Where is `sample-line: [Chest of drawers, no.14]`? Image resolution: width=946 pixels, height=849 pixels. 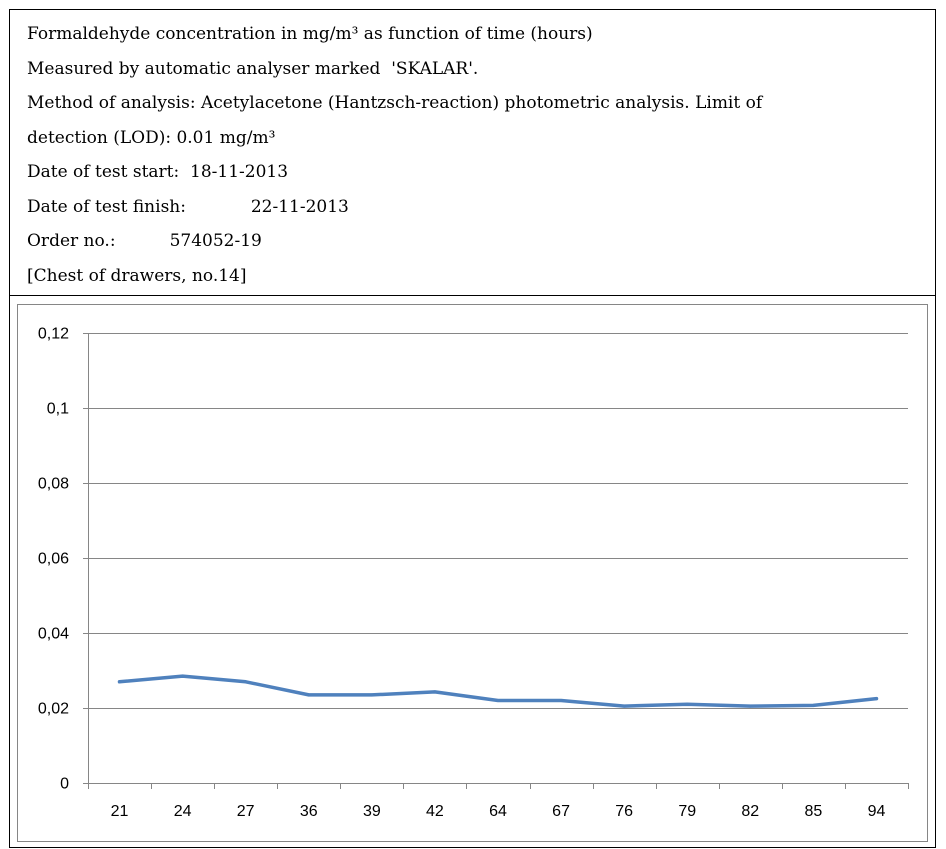 sample-line: [Chest of drawers, no.14] is located at coordinates (137, 275).